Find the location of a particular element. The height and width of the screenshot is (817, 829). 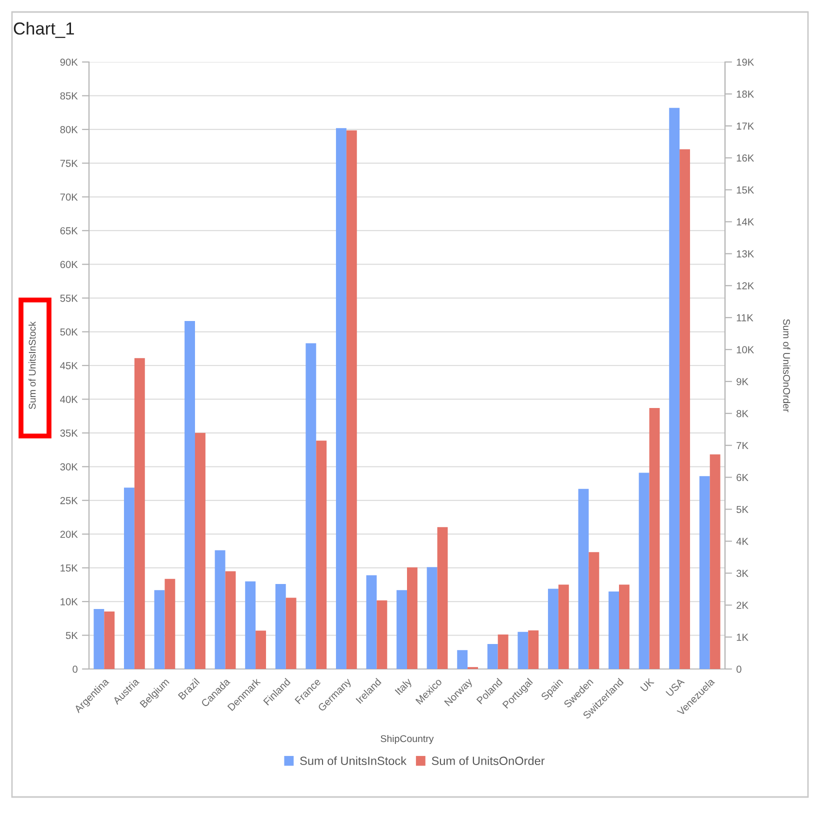

y-tick-label: 20K is located at coordinates (69, 534).